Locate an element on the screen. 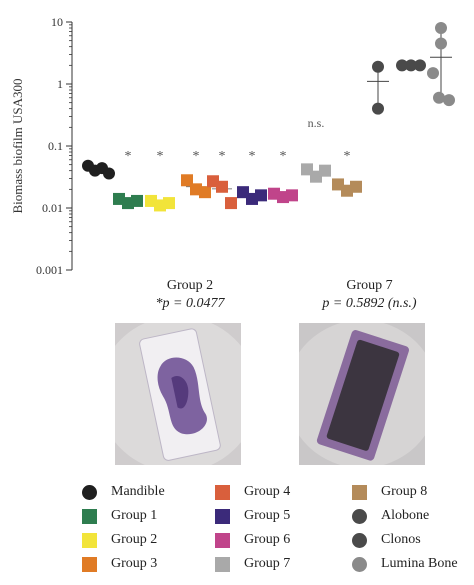 The image size is (474, 585). legend-label: Group 8 is located at coordinates (404, 491).